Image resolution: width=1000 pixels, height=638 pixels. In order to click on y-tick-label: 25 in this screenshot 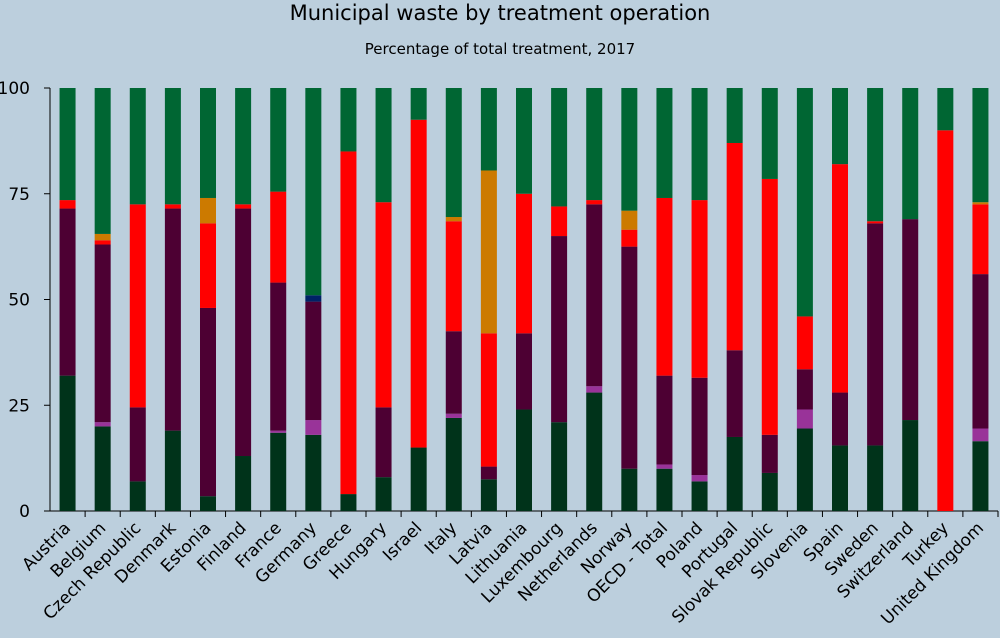, I will do `click(19, 406)`.